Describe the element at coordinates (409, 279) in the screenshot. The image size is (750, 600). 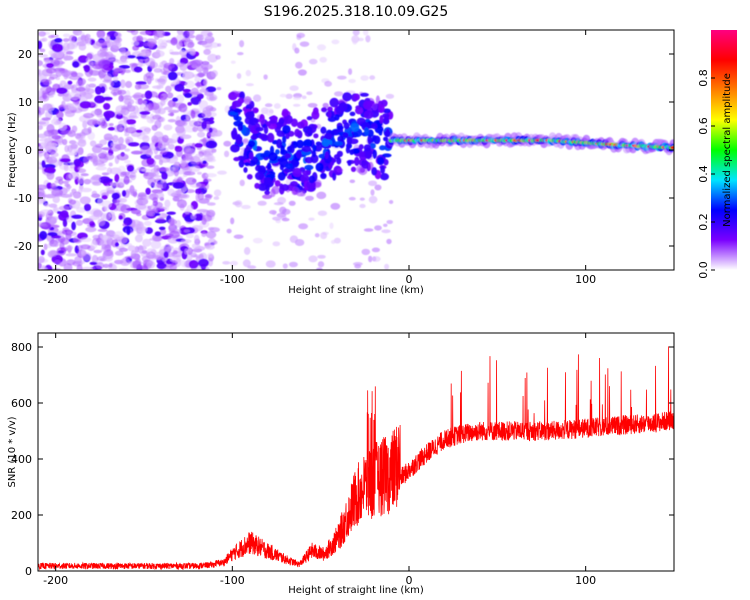
I see `x-tick-label: 0` at that location.